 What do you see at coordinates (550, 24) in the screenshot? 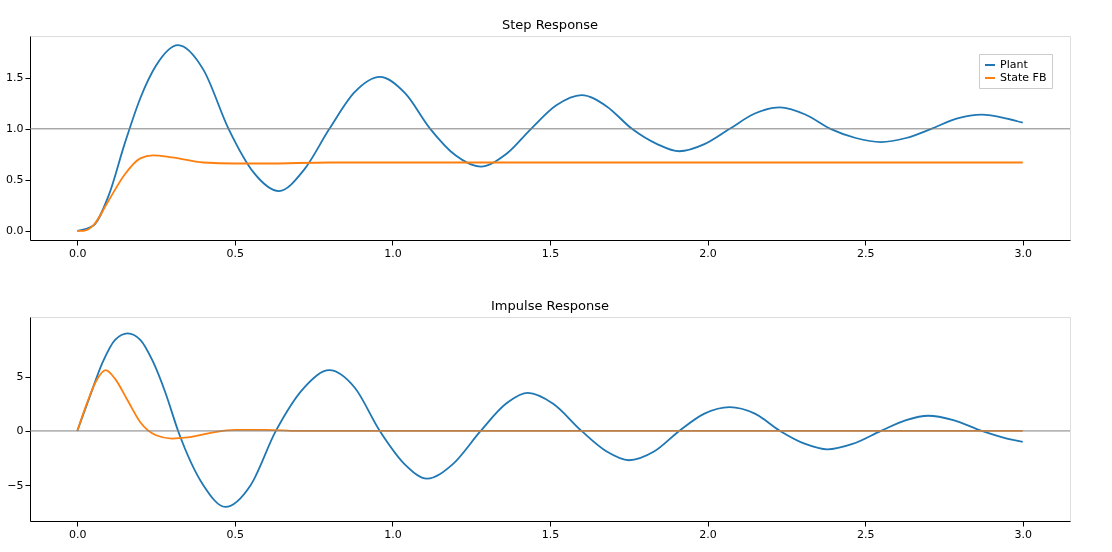
I see `chart-title: Step Response` at bounding box center [550, 24].